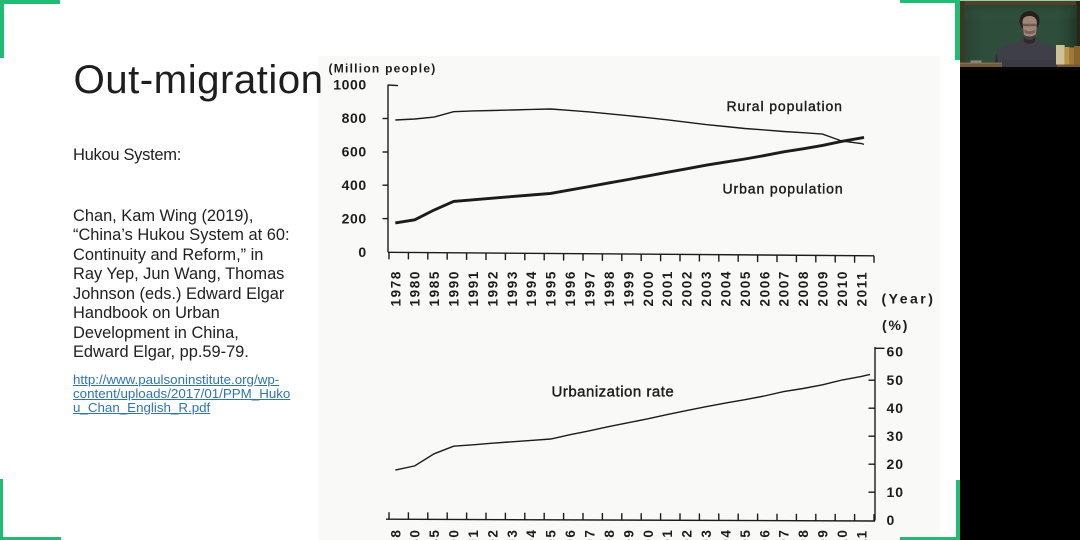 Image resolution: width=1080 pixels, height=540 pixels. I want to click on svg-text: 200, so click(354, 218).